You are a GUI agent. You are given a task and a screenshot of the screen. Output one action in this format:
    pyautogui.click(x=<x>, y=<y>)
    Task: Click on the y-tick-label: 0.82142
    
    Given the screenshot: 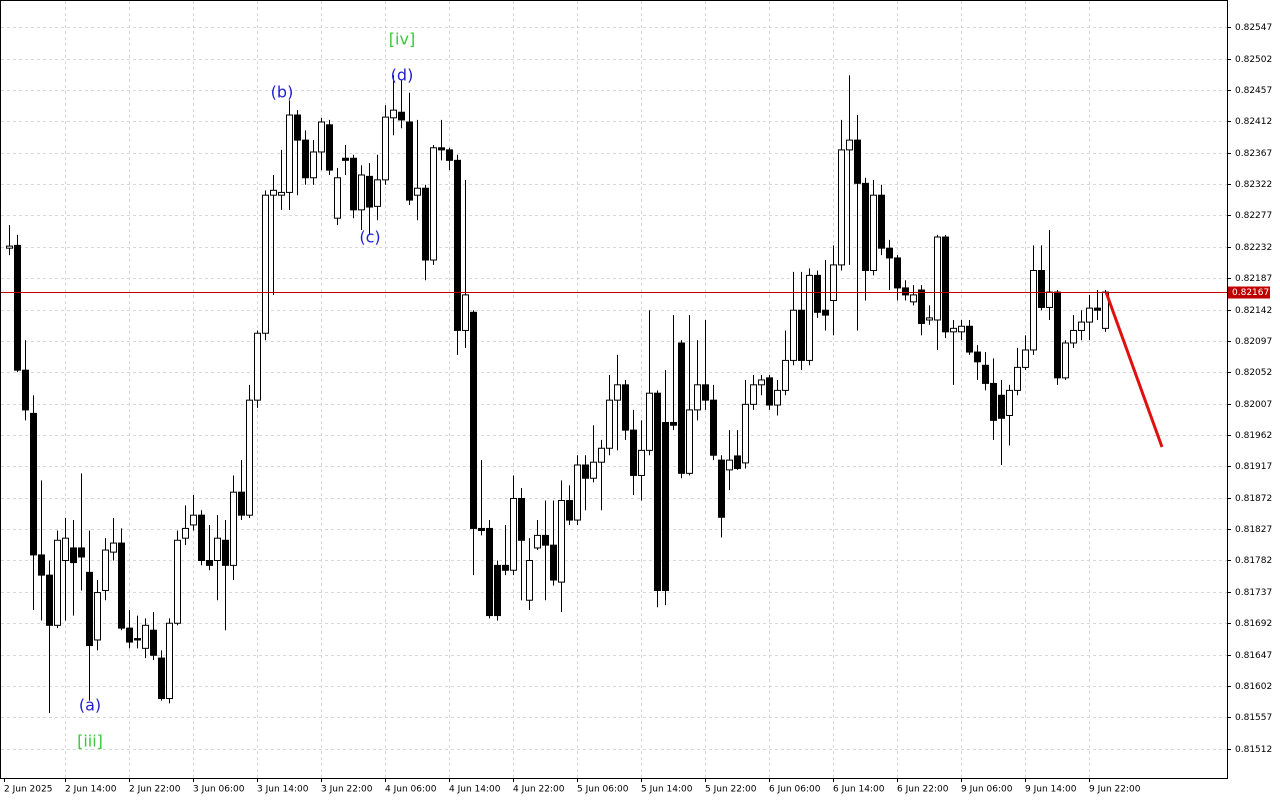 What is the action you would take?
    pyautogui.click(x=1253, y=311)
    